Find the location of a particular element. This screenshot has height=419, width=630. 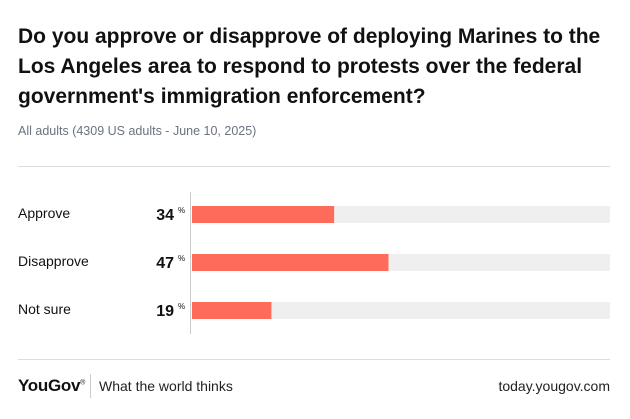

bottom-divider is located at coordinates (314, 359).